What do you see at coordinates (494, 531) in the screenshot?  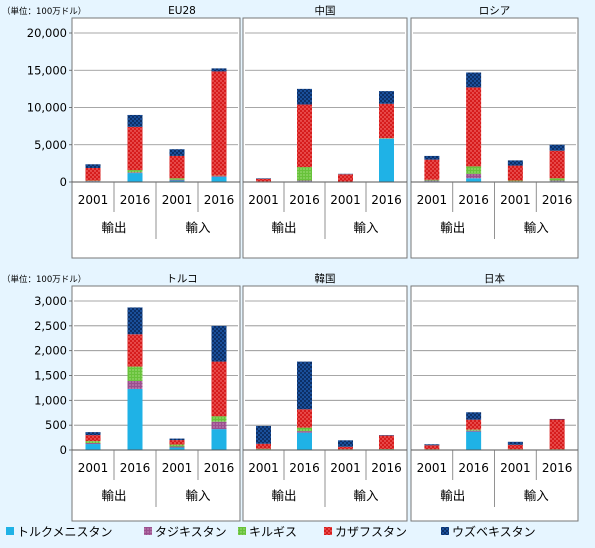 I see `legend-label: ウズベキスタン` at bounding box center [494, 531].